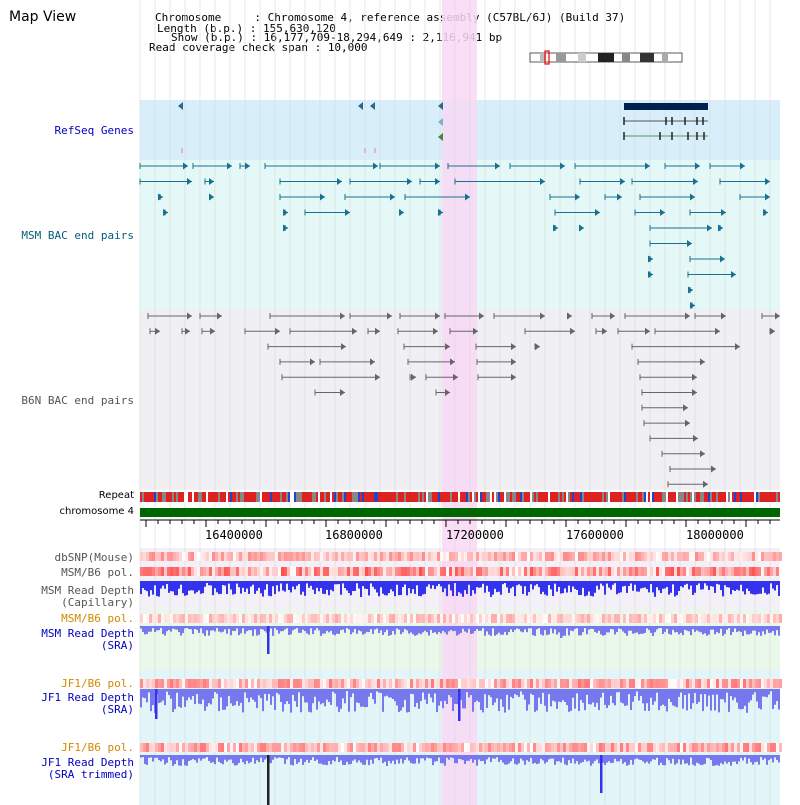 The image size is (800, 805). I want to click on msm-bac-end-pairs, so click(454, 236).